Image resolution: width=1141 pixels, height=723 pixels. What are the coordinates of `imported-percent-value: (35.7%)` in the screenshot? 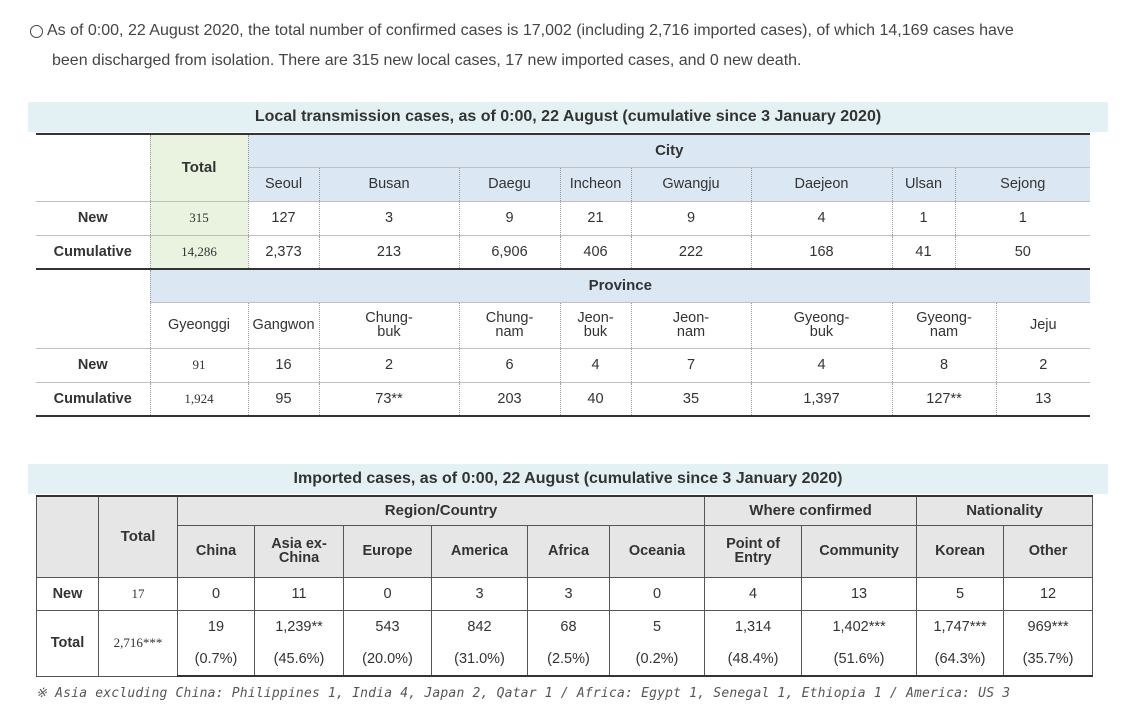 It's located at (1048, 660).